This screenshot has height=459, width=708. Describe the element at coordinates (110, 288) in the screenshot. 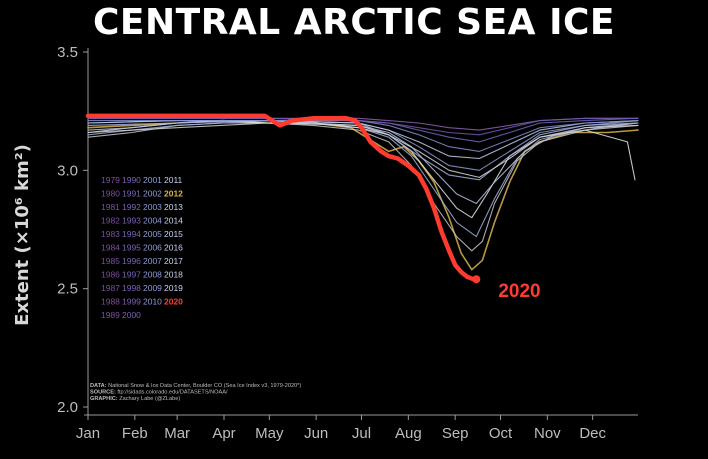

I see `legend-year-1987: 1987` at that location.